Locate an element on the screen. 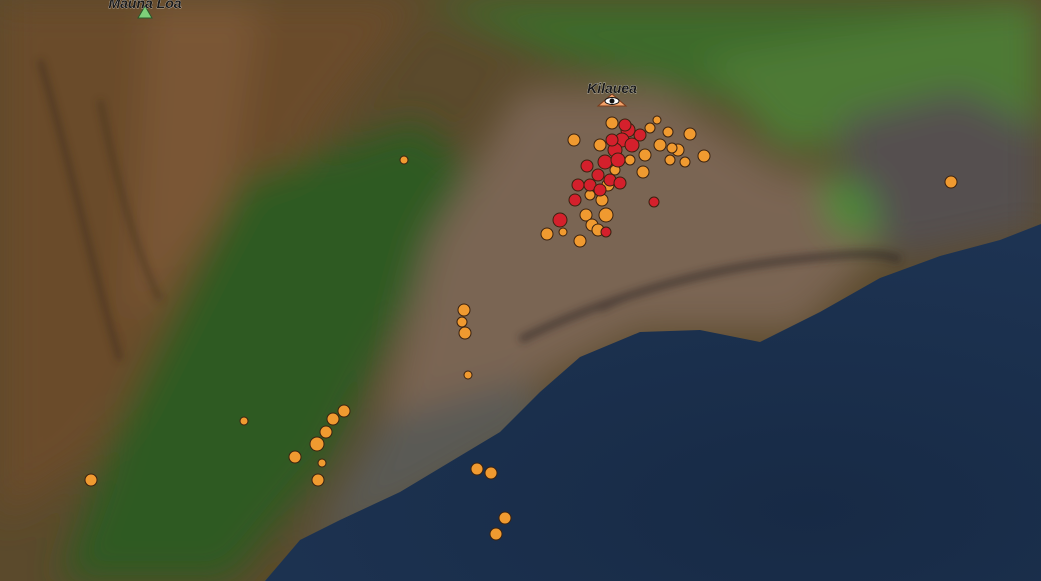 The width and height of the screenshot is (1041, 581). peak-label: Mauna Loa is located at coordinates (144, 5).